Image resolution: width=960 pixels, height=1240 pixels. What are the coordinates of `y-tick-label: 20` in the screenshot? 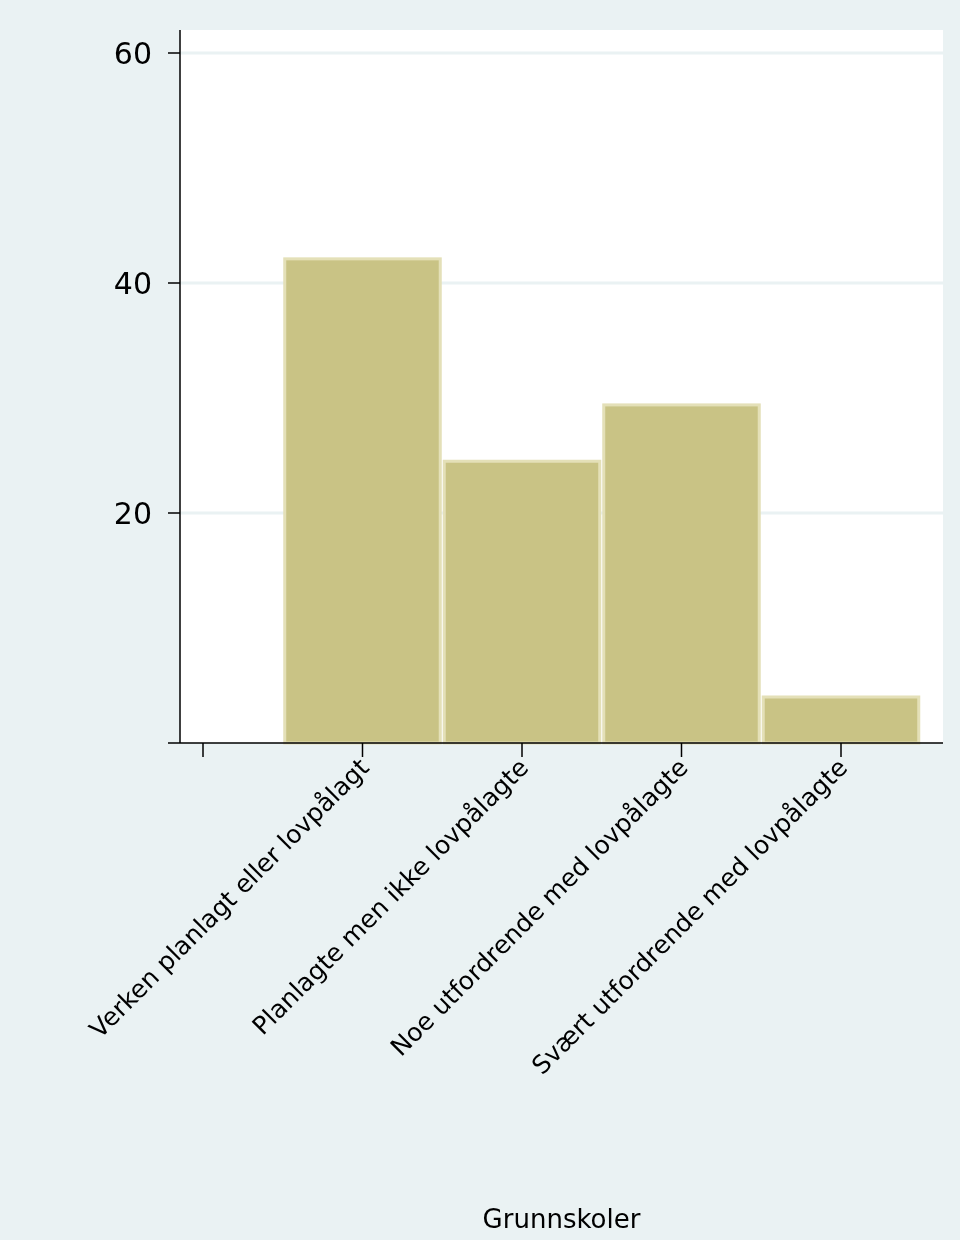 It's located at (132, 513).